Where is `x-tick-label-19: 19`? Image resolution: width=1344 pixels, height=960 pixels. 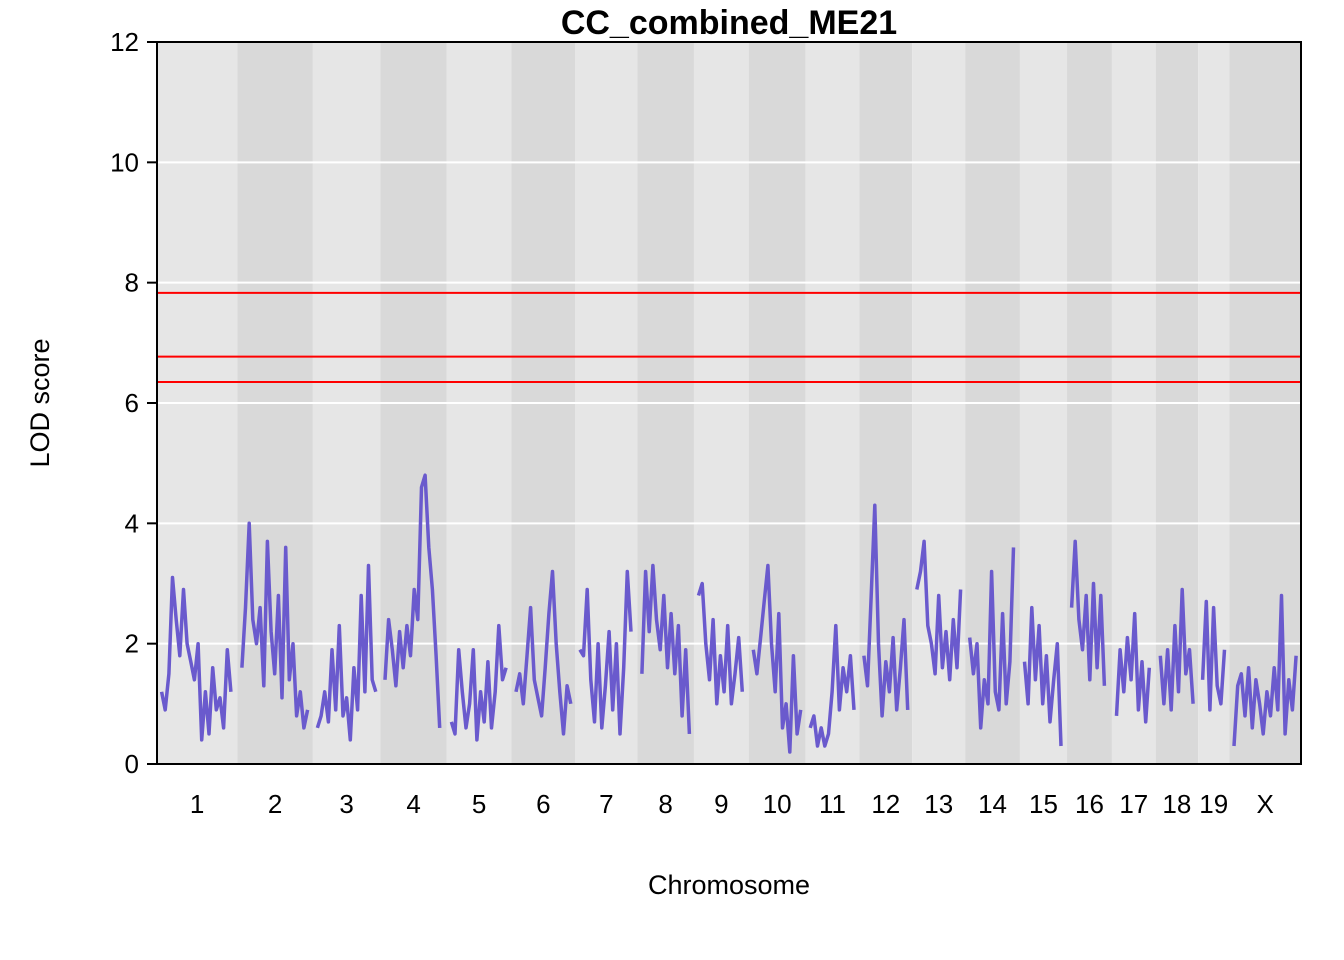 x-tick-label-19: 19 is located at coordinates (1213, 804).